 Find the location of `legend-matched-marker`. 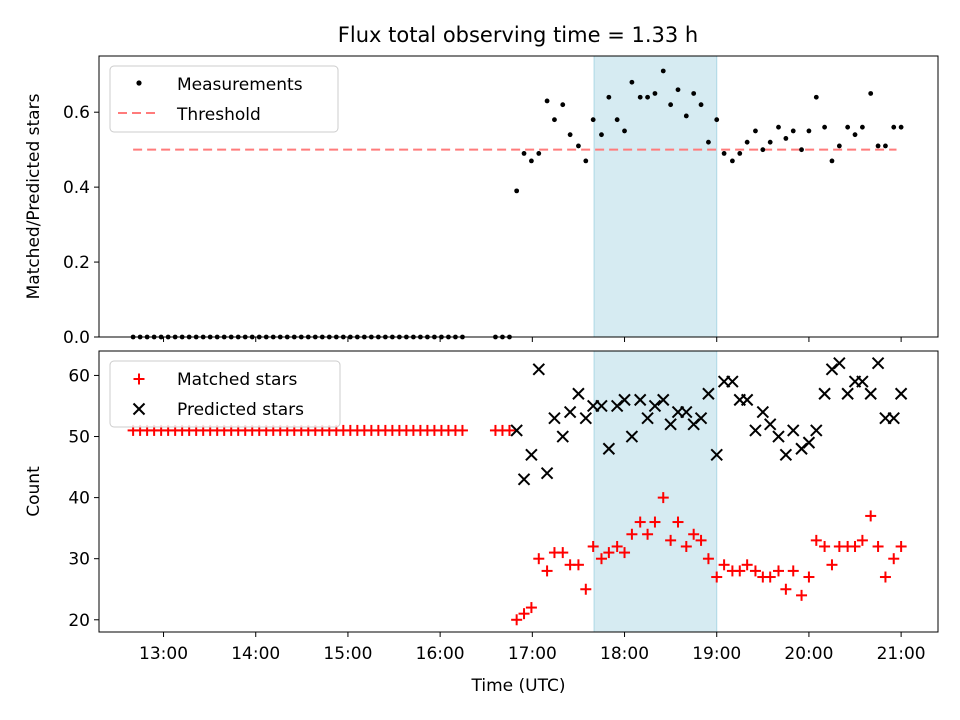

legend-matched-marker is located at coordinates (139, 379).